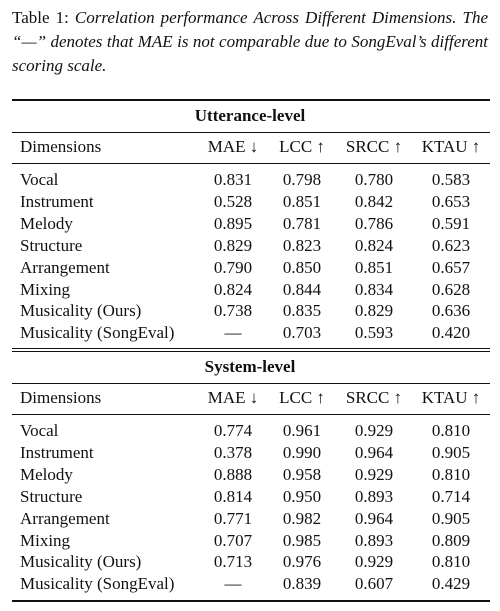 This screenshot has height=611, width=500. Describe the element at coordinates (451, 201) in the screenshot. I see `cell: 0.653` at that location.